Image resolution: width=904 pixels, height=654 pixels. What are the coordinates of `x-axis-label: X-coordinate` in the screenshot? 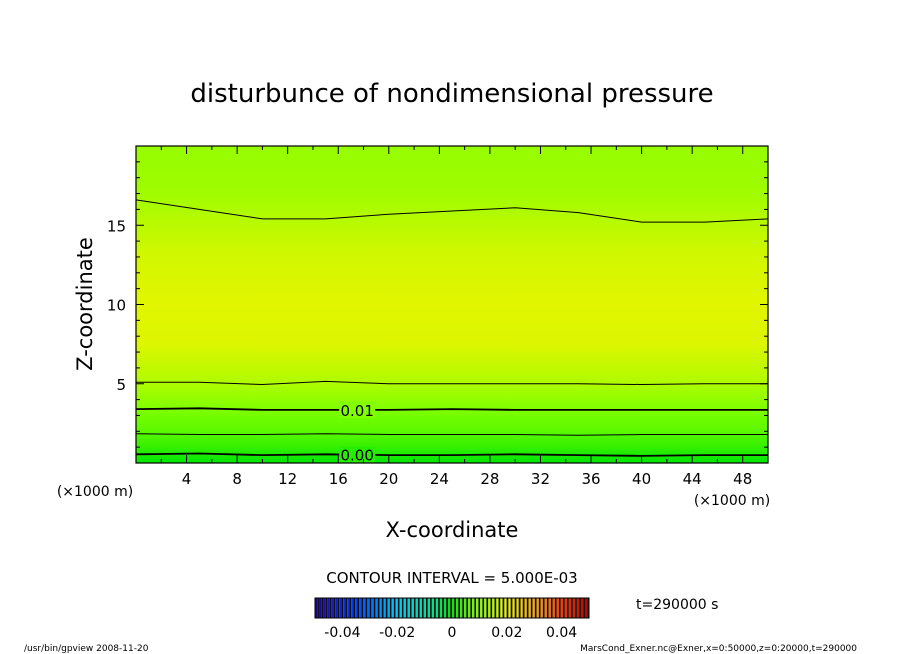 It's located at (452, 530).